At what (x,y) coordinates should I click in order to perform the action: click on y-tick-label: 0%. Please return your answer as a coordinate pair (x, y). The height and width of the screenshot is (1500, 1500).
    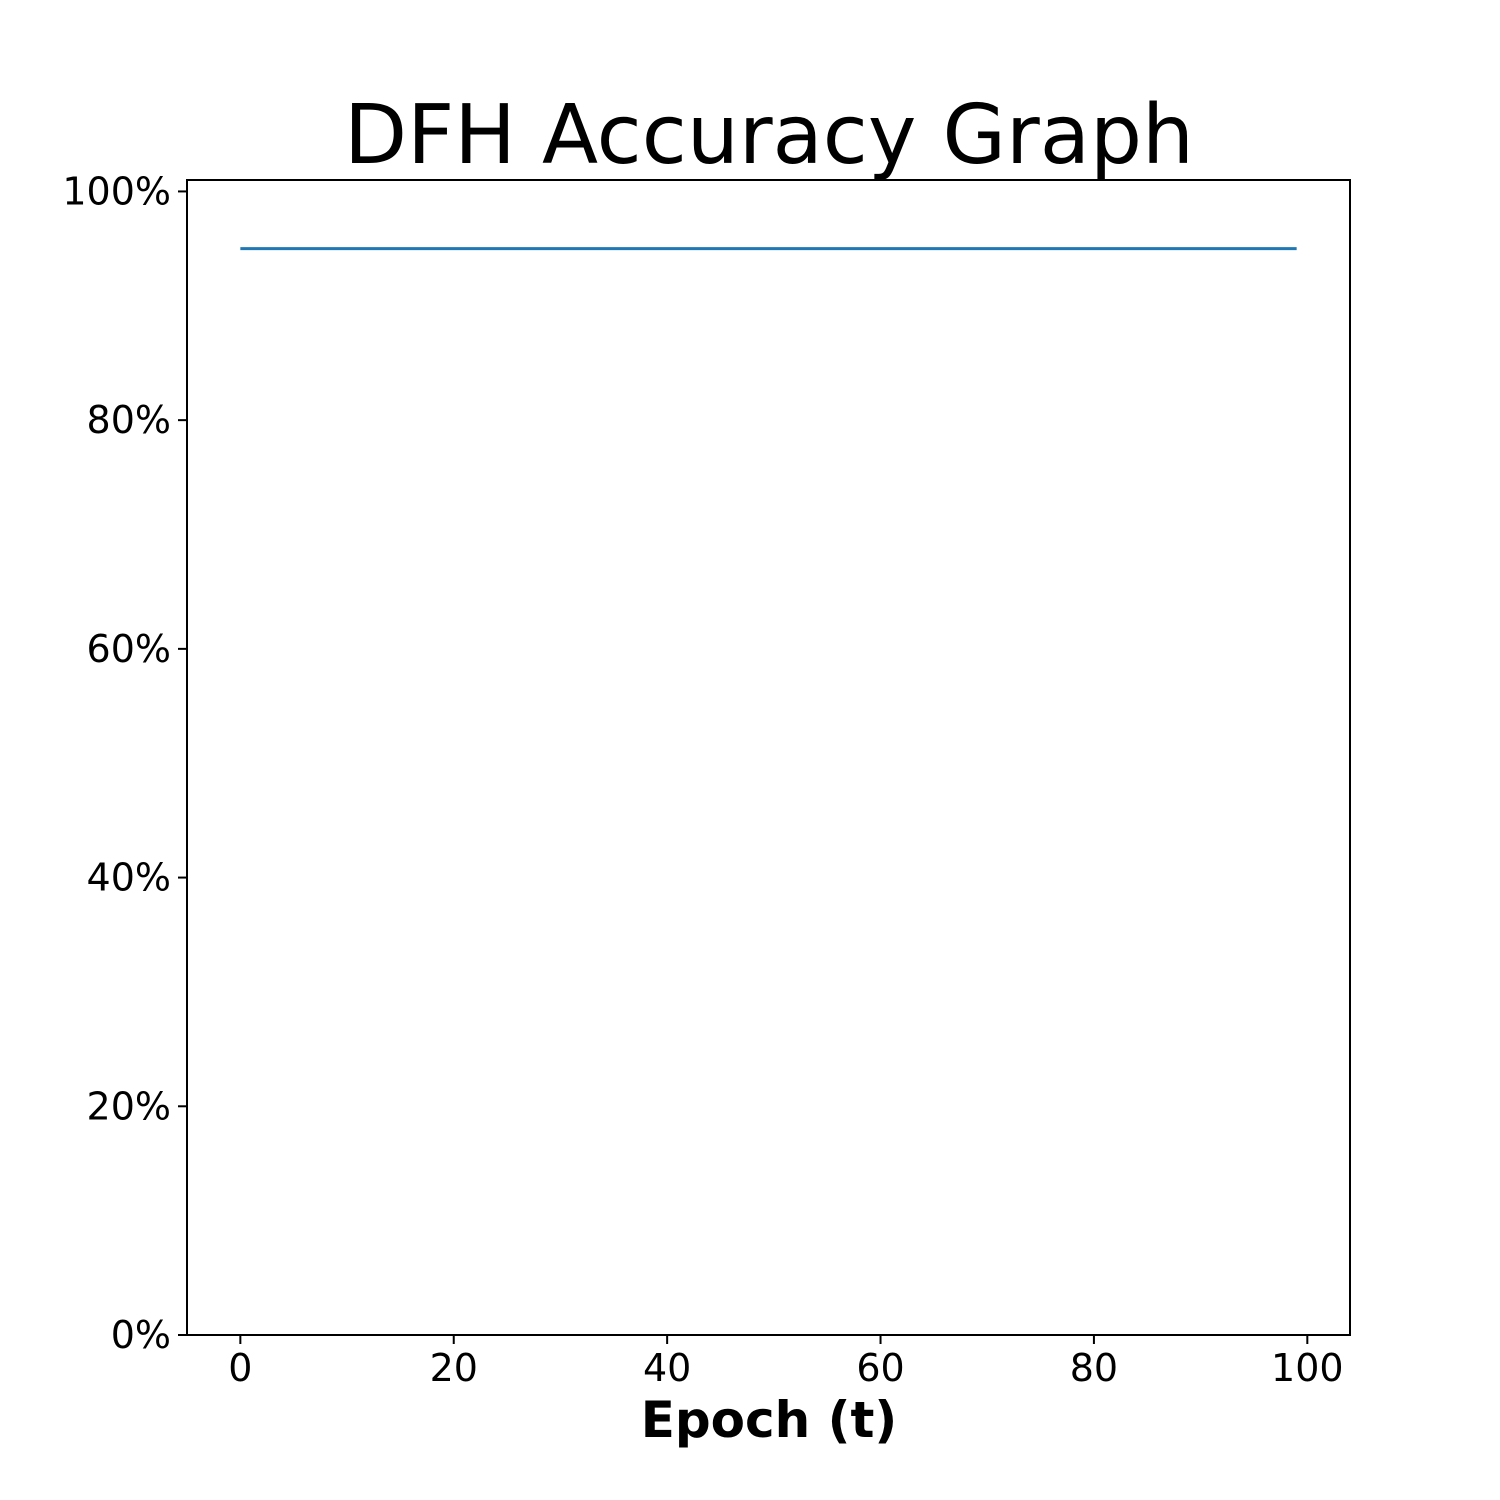
    Looking at the image, I should click on (141, 1335).